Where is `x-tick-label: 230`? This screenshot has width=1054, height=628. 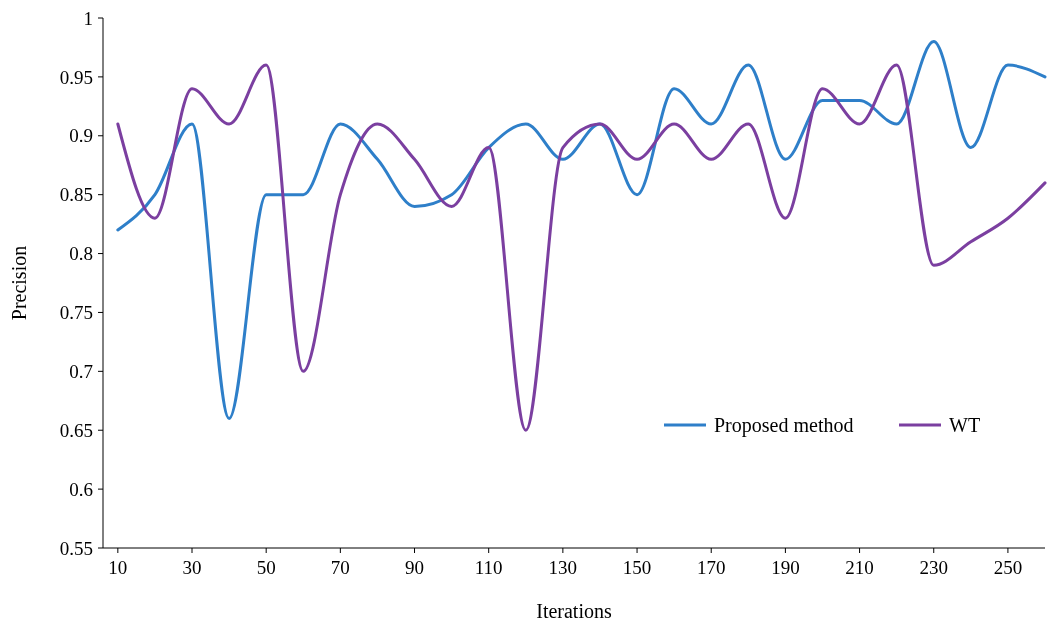
x-tick-label: 230 is located at coordinates (933, 567).